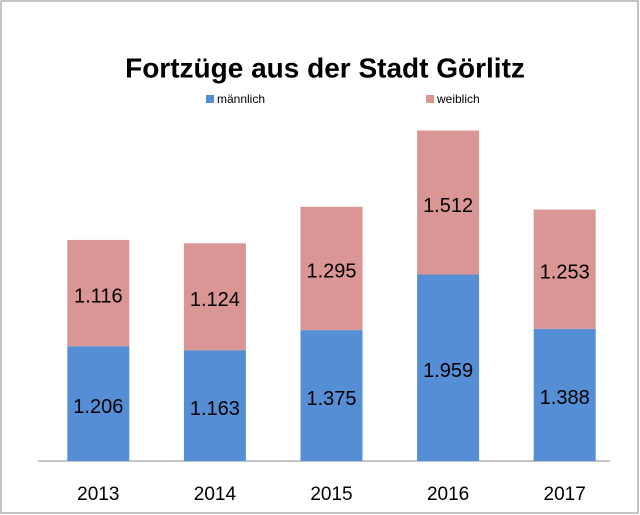  Describe the element at coordinates (215, 409) in the screenshot. I see `data-label: 1.163` at that location.